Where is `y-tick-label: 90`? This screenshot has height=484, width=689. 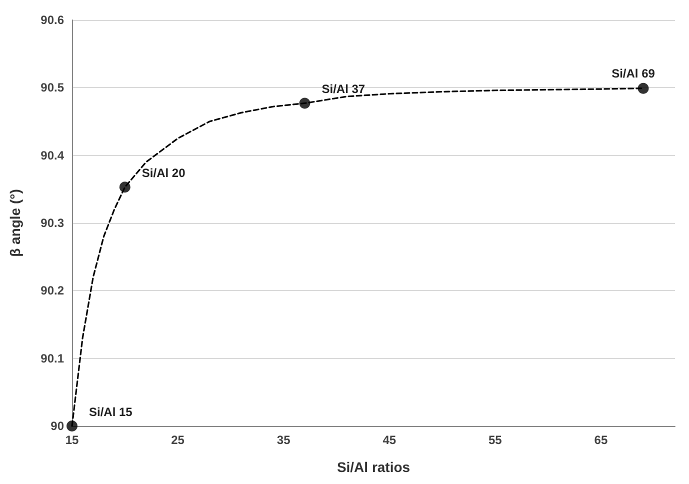
y-tick-label: 90 is located at coordinates (57, 426).